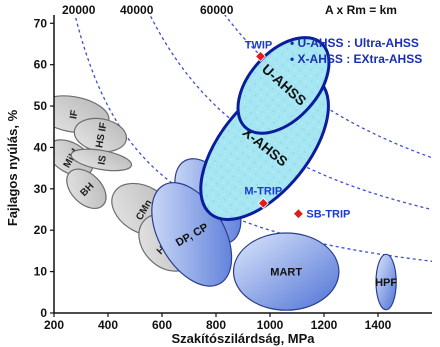 This screenshot has height=347, width=440. Describe the element at coordinates (41, 106) in the screenshot. I see `y-tick-label: 50` at that location.